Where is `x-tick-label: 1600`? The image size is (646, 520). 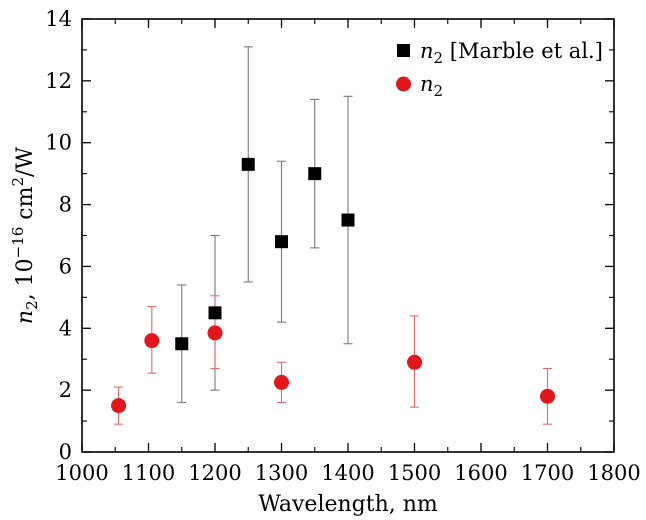
x-tick-label: 1600 is located at coordinates (480, 473).